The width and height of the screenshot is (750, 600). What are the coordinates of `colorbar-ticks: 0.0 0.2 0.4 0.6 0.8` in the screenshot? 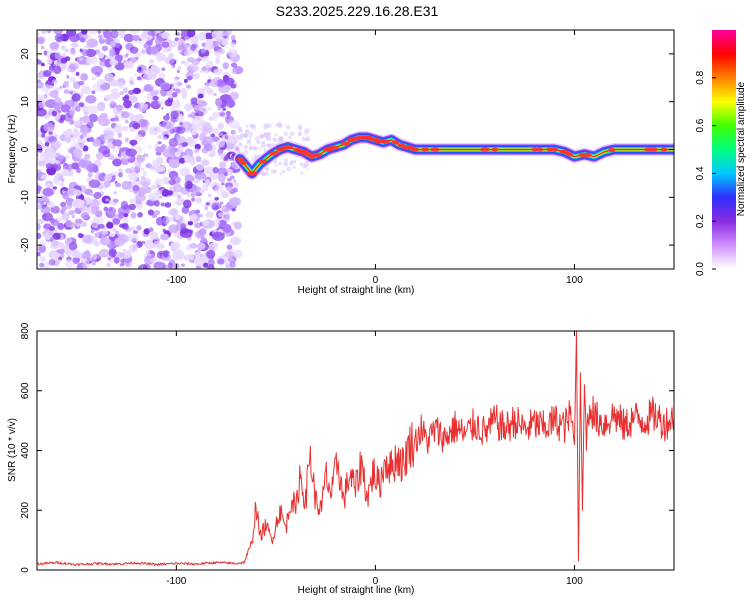 It's located at (705, 173).